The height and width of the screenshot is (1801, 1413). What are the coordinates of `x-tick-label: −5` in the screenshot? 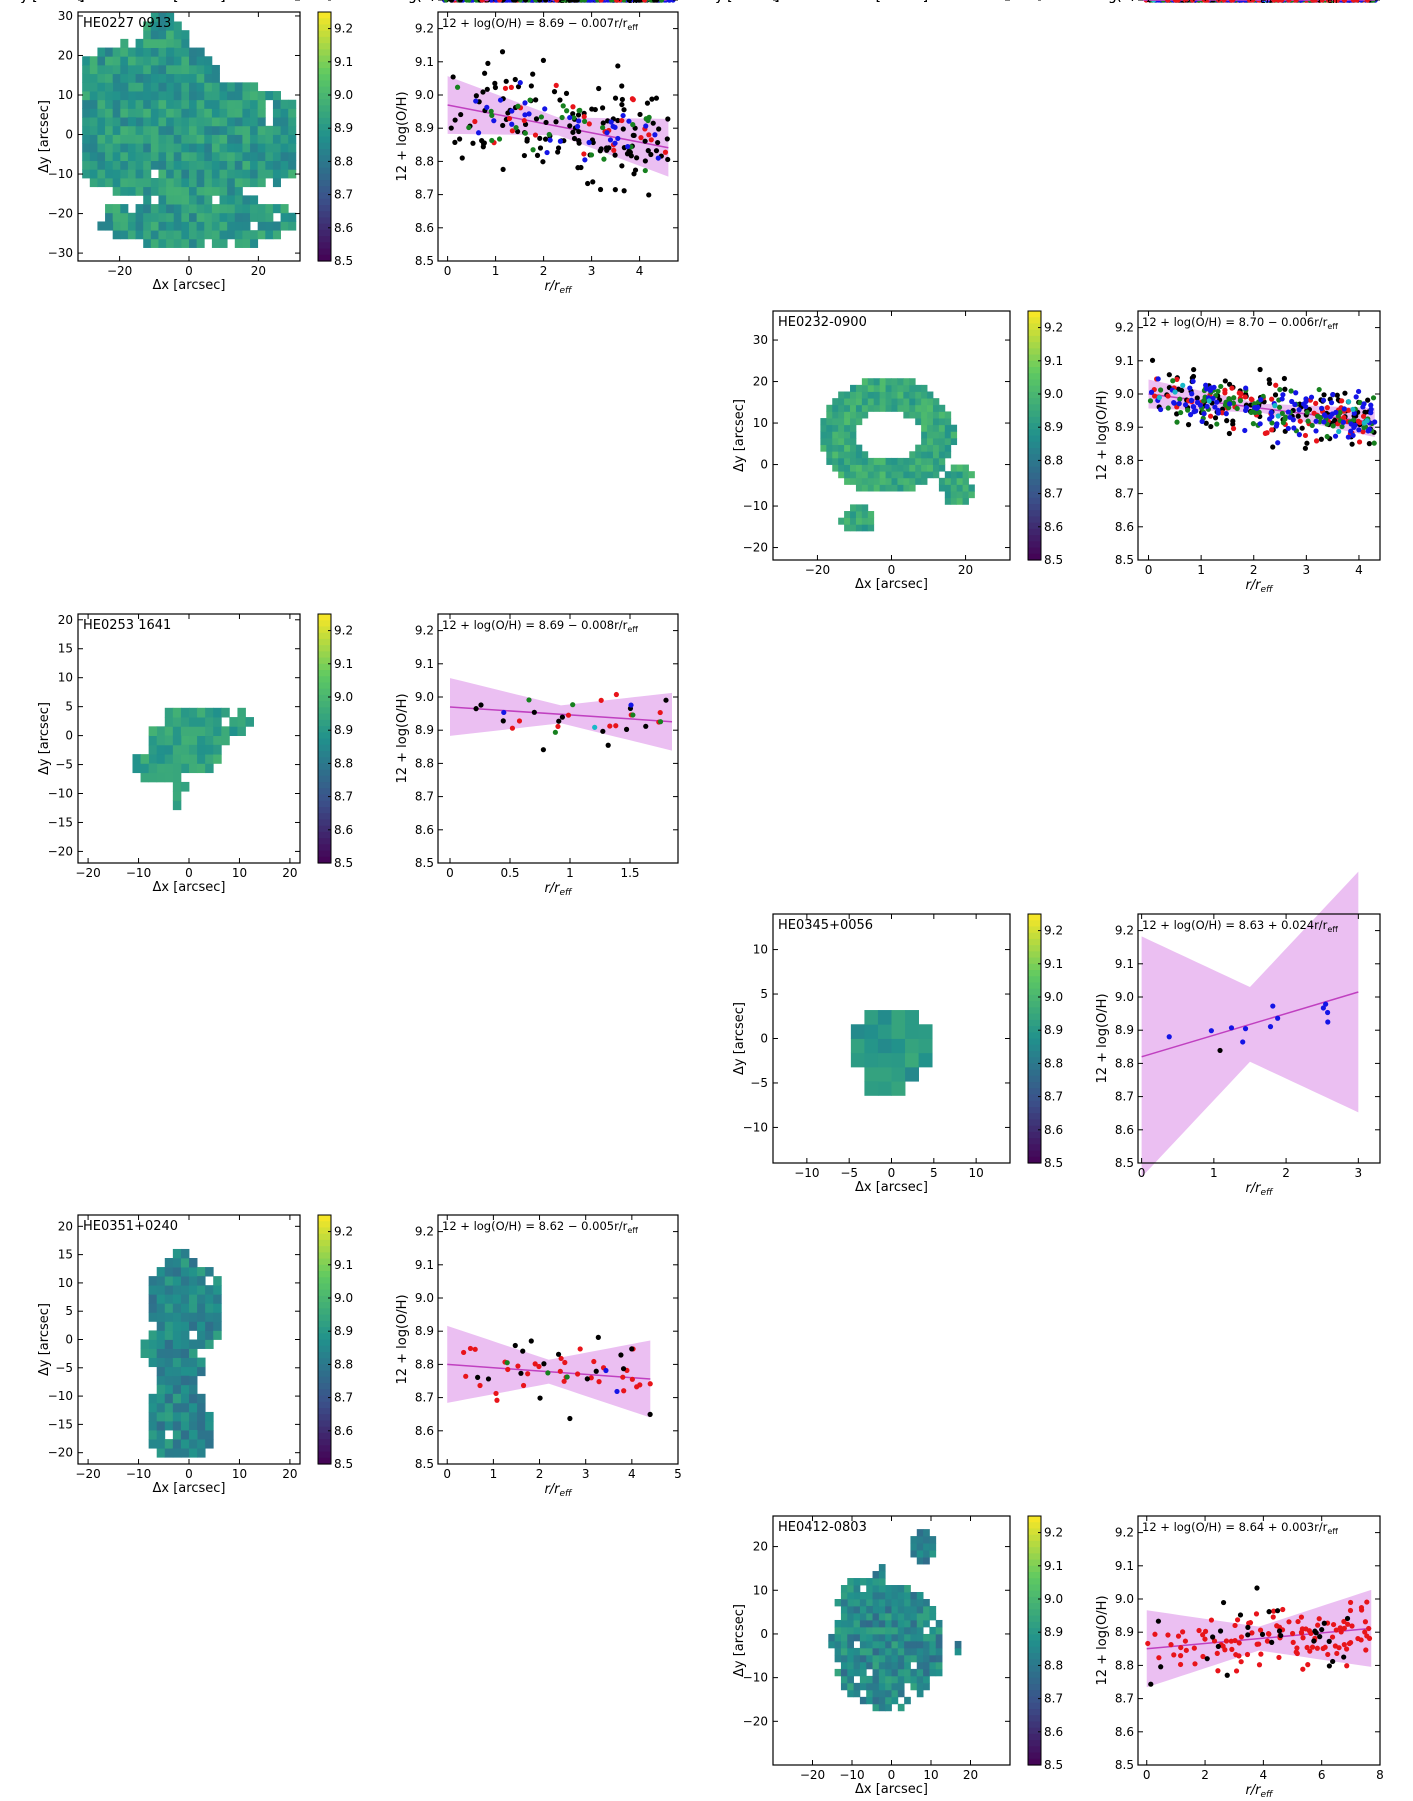 It's located at (826, 1).